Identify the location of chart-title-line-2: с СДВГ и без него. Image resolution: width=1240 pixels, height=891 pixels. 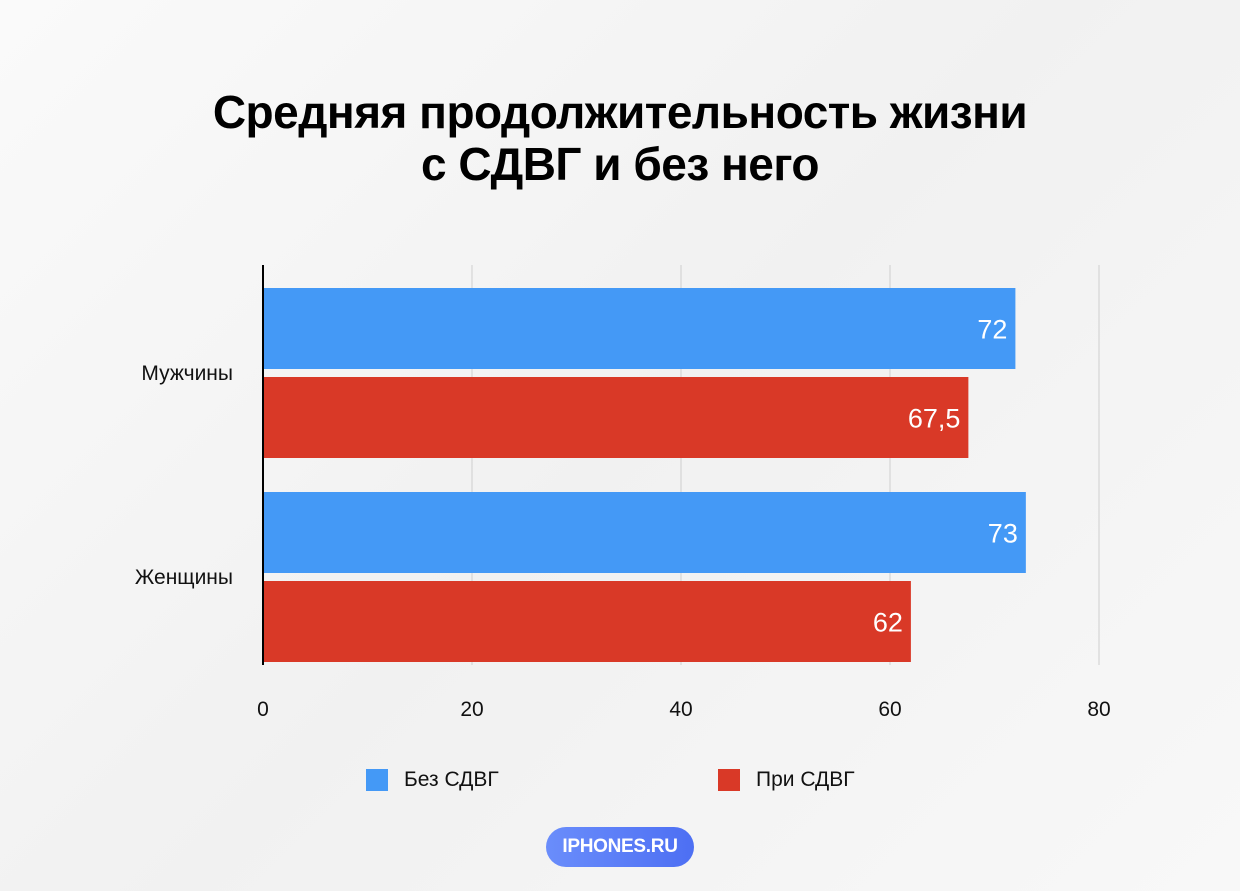
(620, 164).